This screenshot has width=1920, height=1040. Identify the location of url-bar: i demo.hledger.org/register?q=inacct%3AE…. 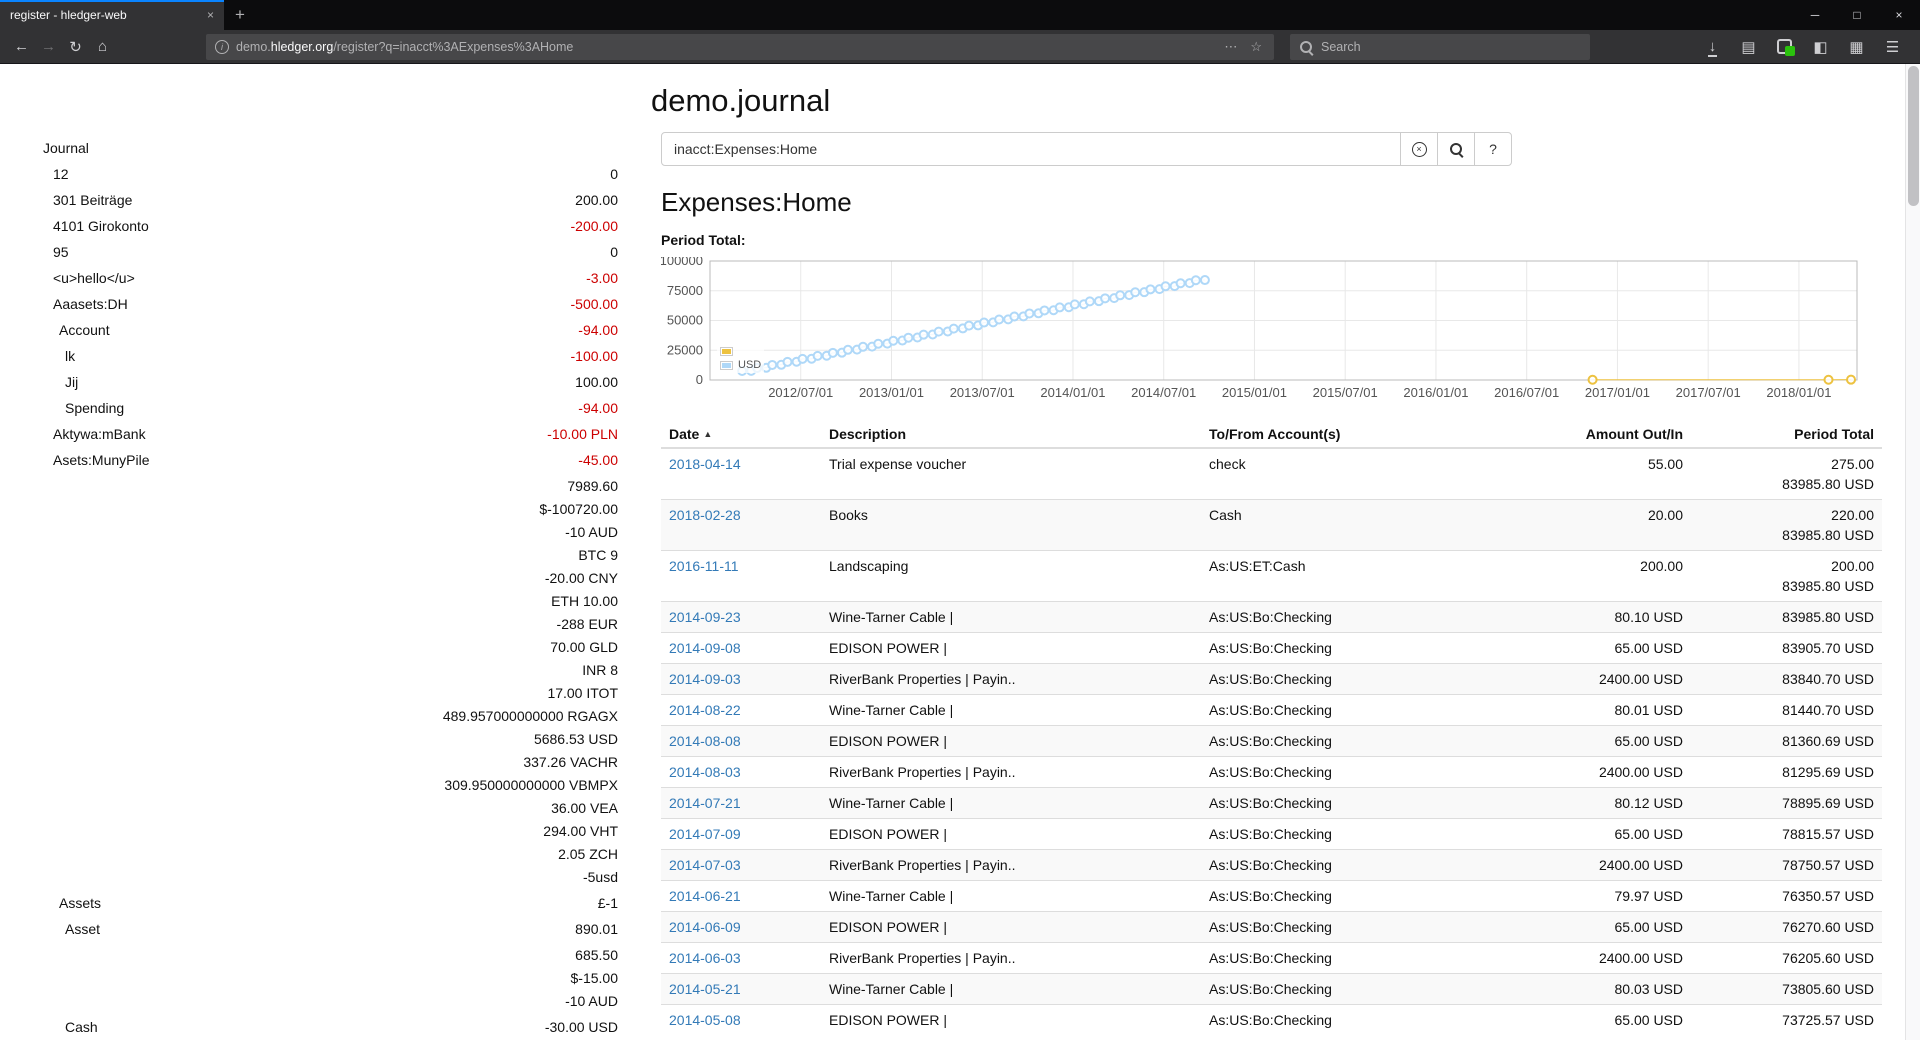
(740, 46).